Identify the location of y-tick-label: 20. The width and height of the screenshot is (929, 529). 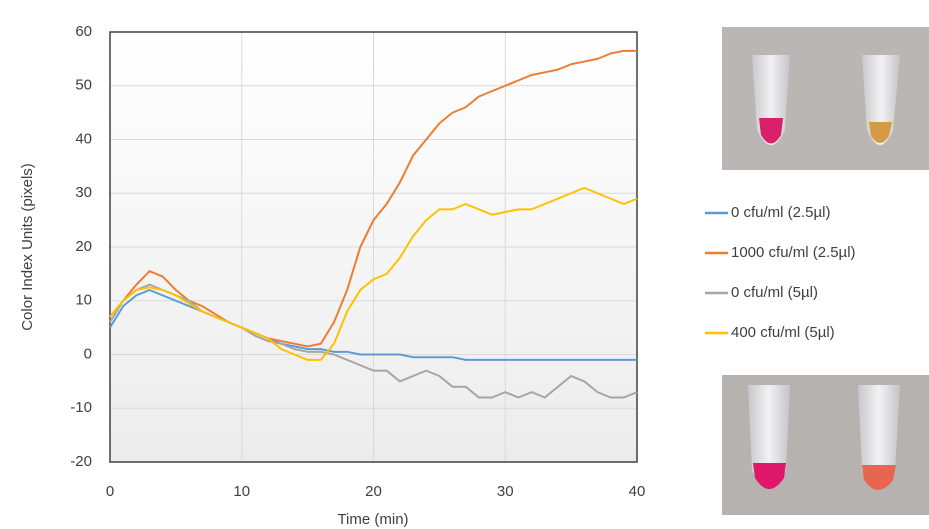
(83, 246).